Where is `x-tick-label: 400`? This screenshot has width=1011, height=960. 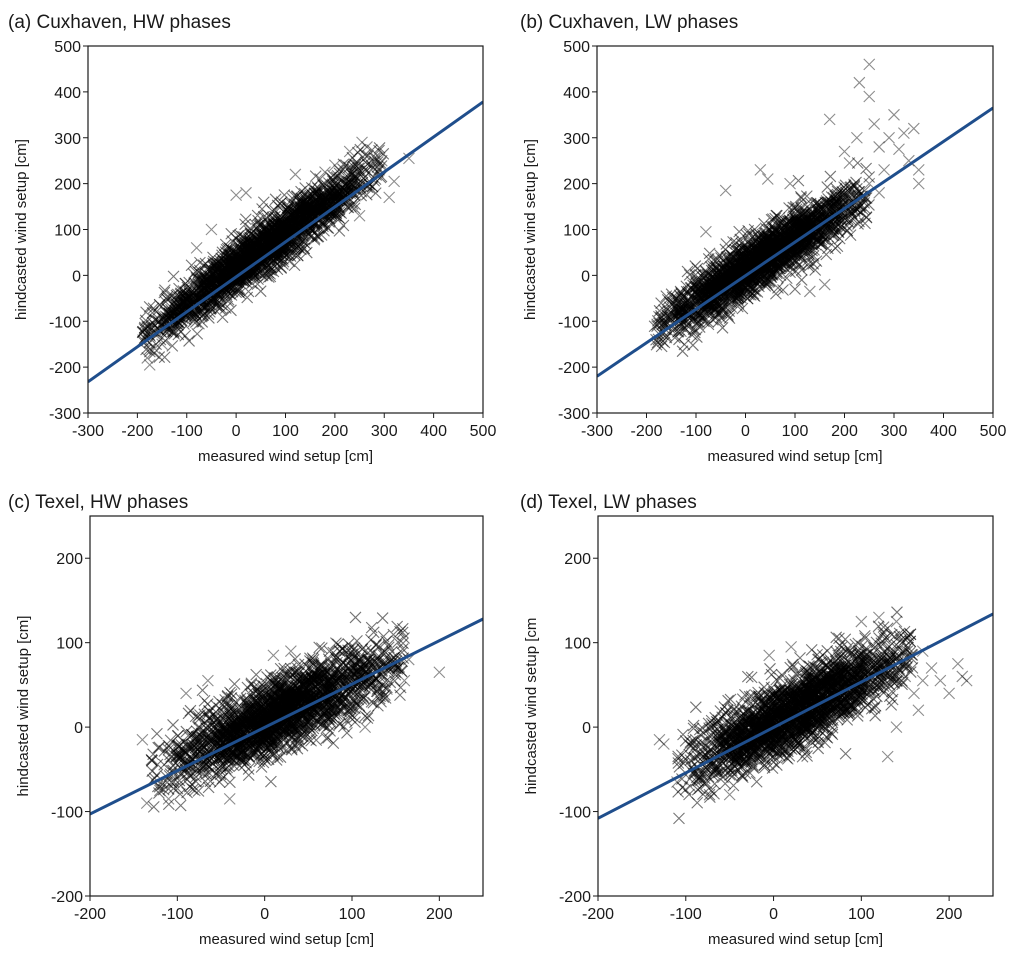 x-tick-label: 400 is located at coordinates (433, 431).